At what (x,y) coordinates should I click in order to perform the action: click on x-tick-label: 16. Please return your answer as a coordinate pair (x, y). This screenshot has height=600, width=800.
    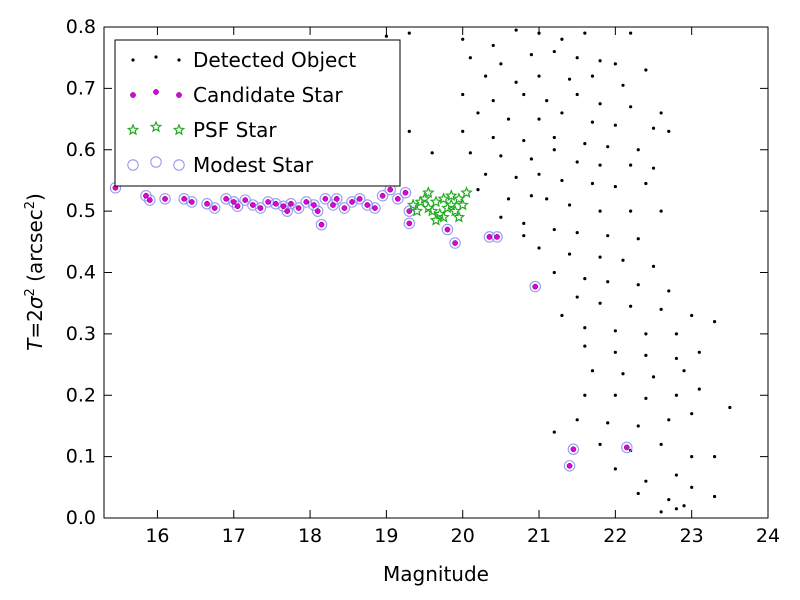
    Looking at the image, I should click on (157, 536).